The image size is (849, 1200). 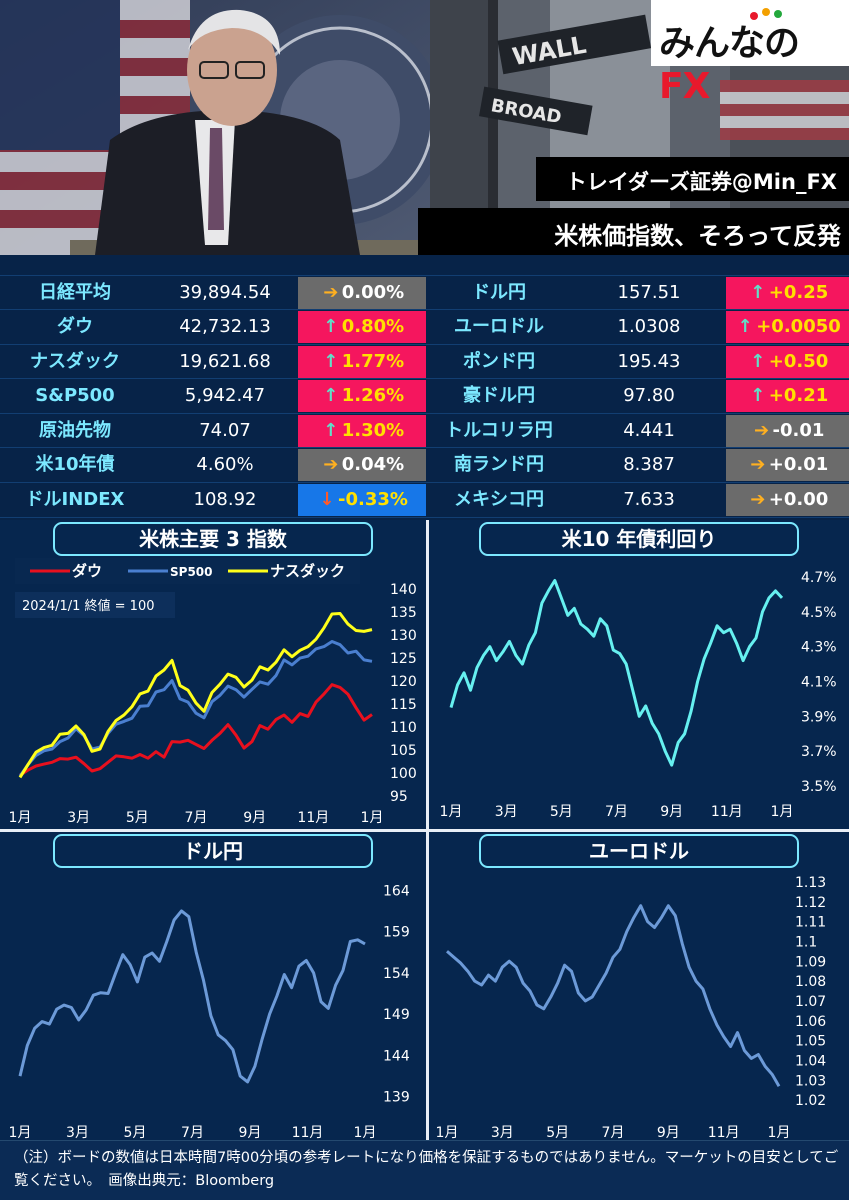 What do you see at coordinates (649, 499) in the screenshot?
I see `instrument-value: 7.633` at bounding box center [649, 499].